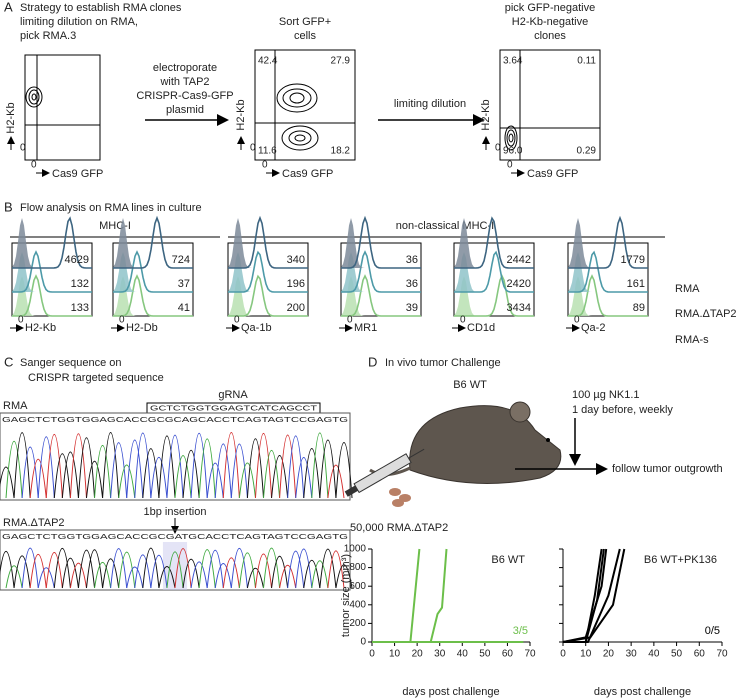  Describe the element at coordinates (606, 395) in the screenshot. I see `text: 100 µg NK1.1` at that location.